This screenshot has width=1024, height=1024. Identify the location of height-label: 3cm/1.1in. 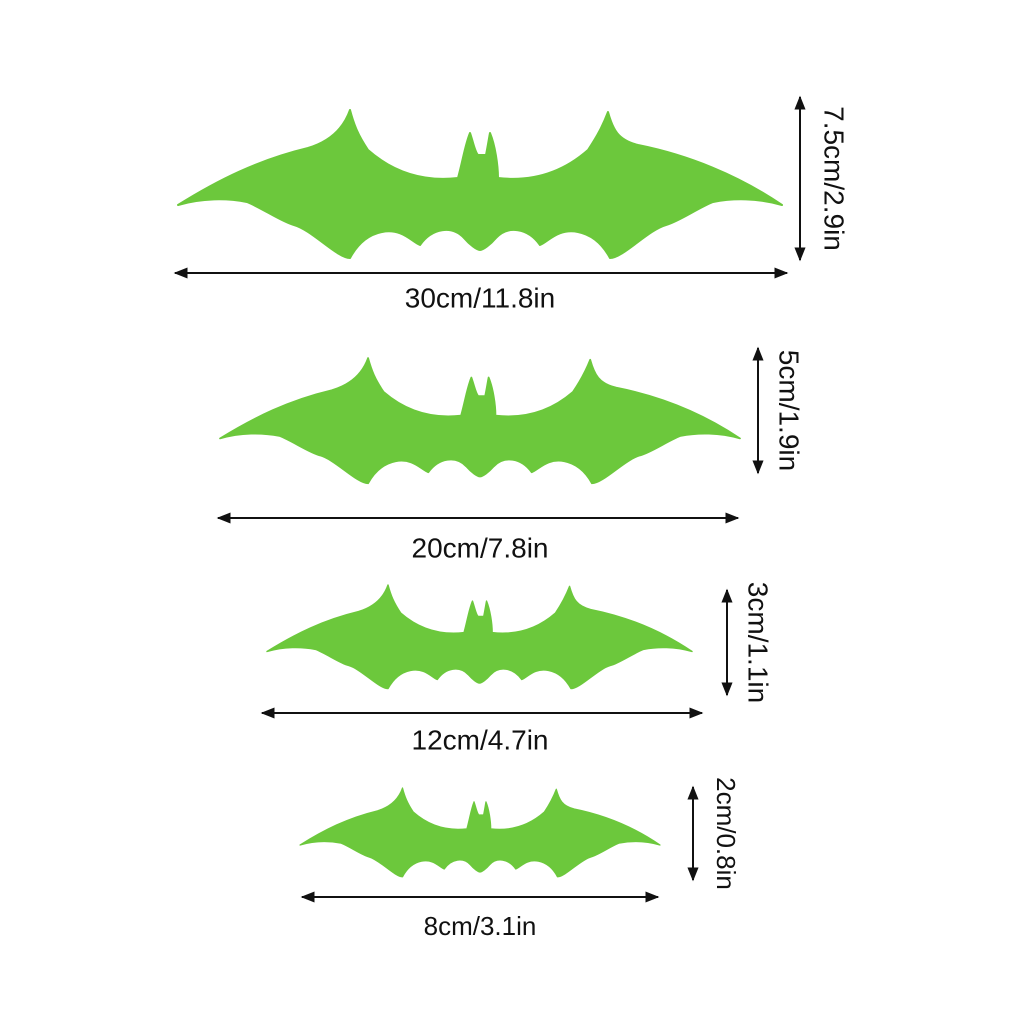
(758, 642).